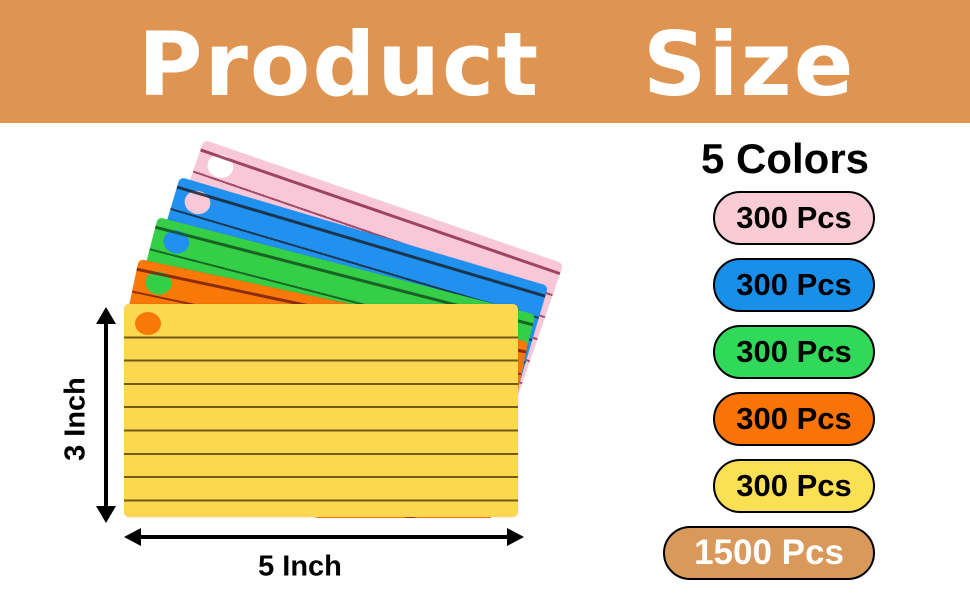 The height and width of the screenshot is (600, 970). What do you see at coordinates (321, 416) in the screenshot?
I see `card-ruled-lines` at bounding box center [321, 416].